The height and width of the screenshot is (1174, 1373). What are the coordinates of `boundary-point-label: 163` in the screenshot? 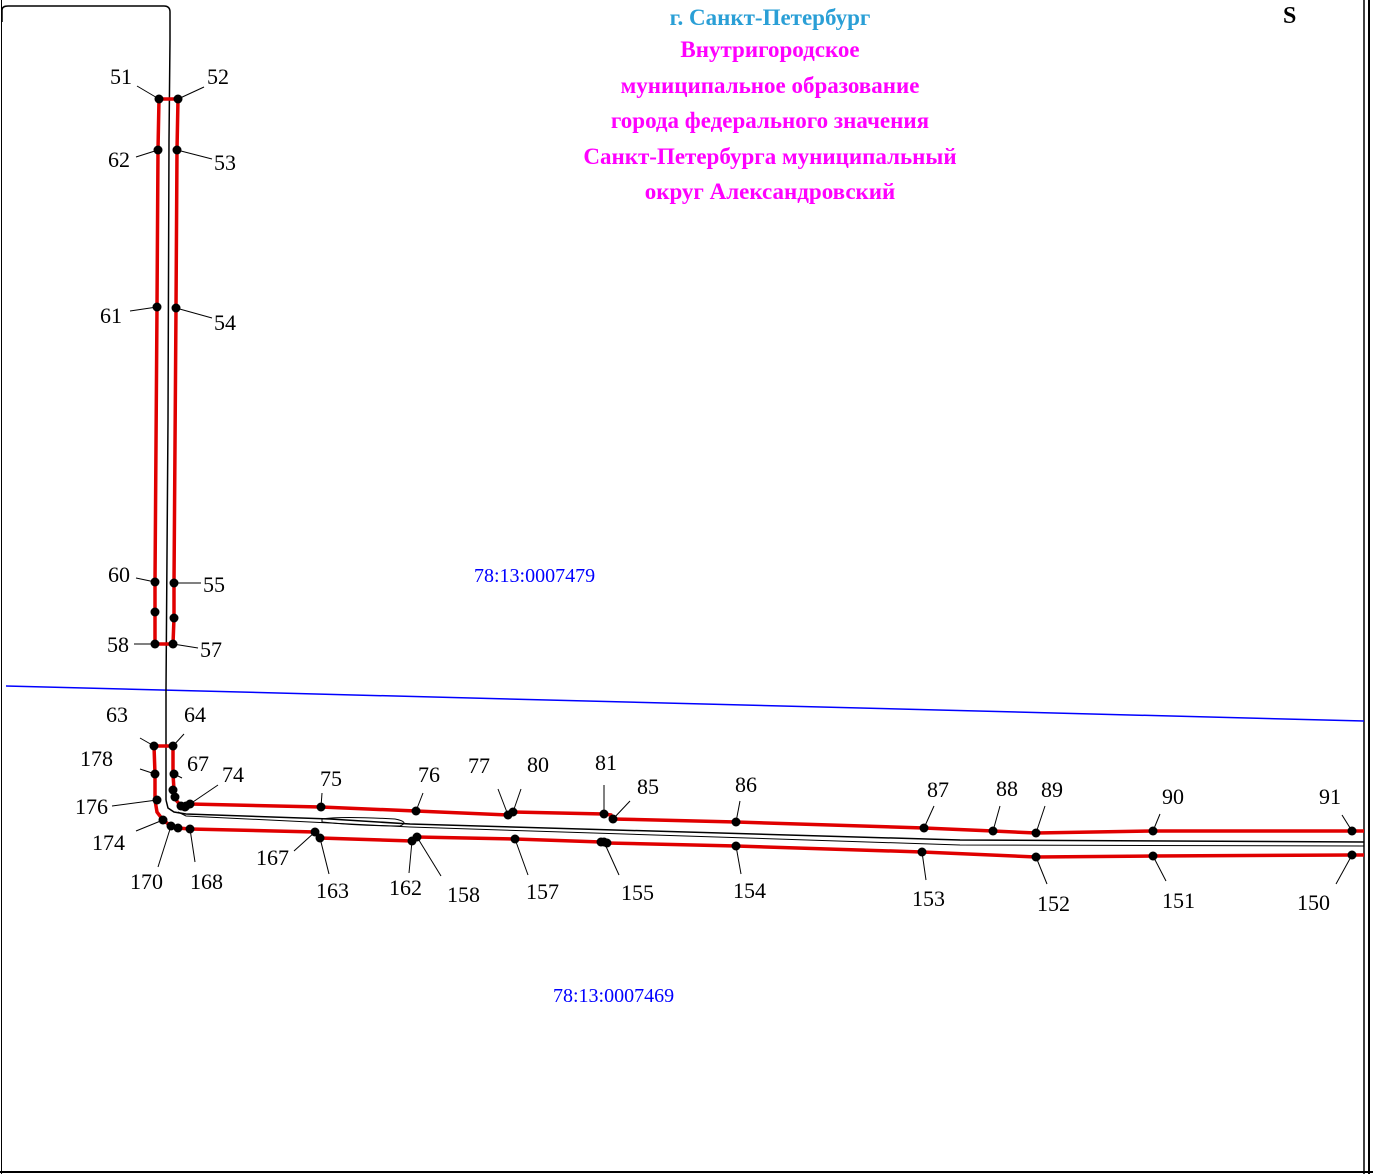 It's located at (332, 890).